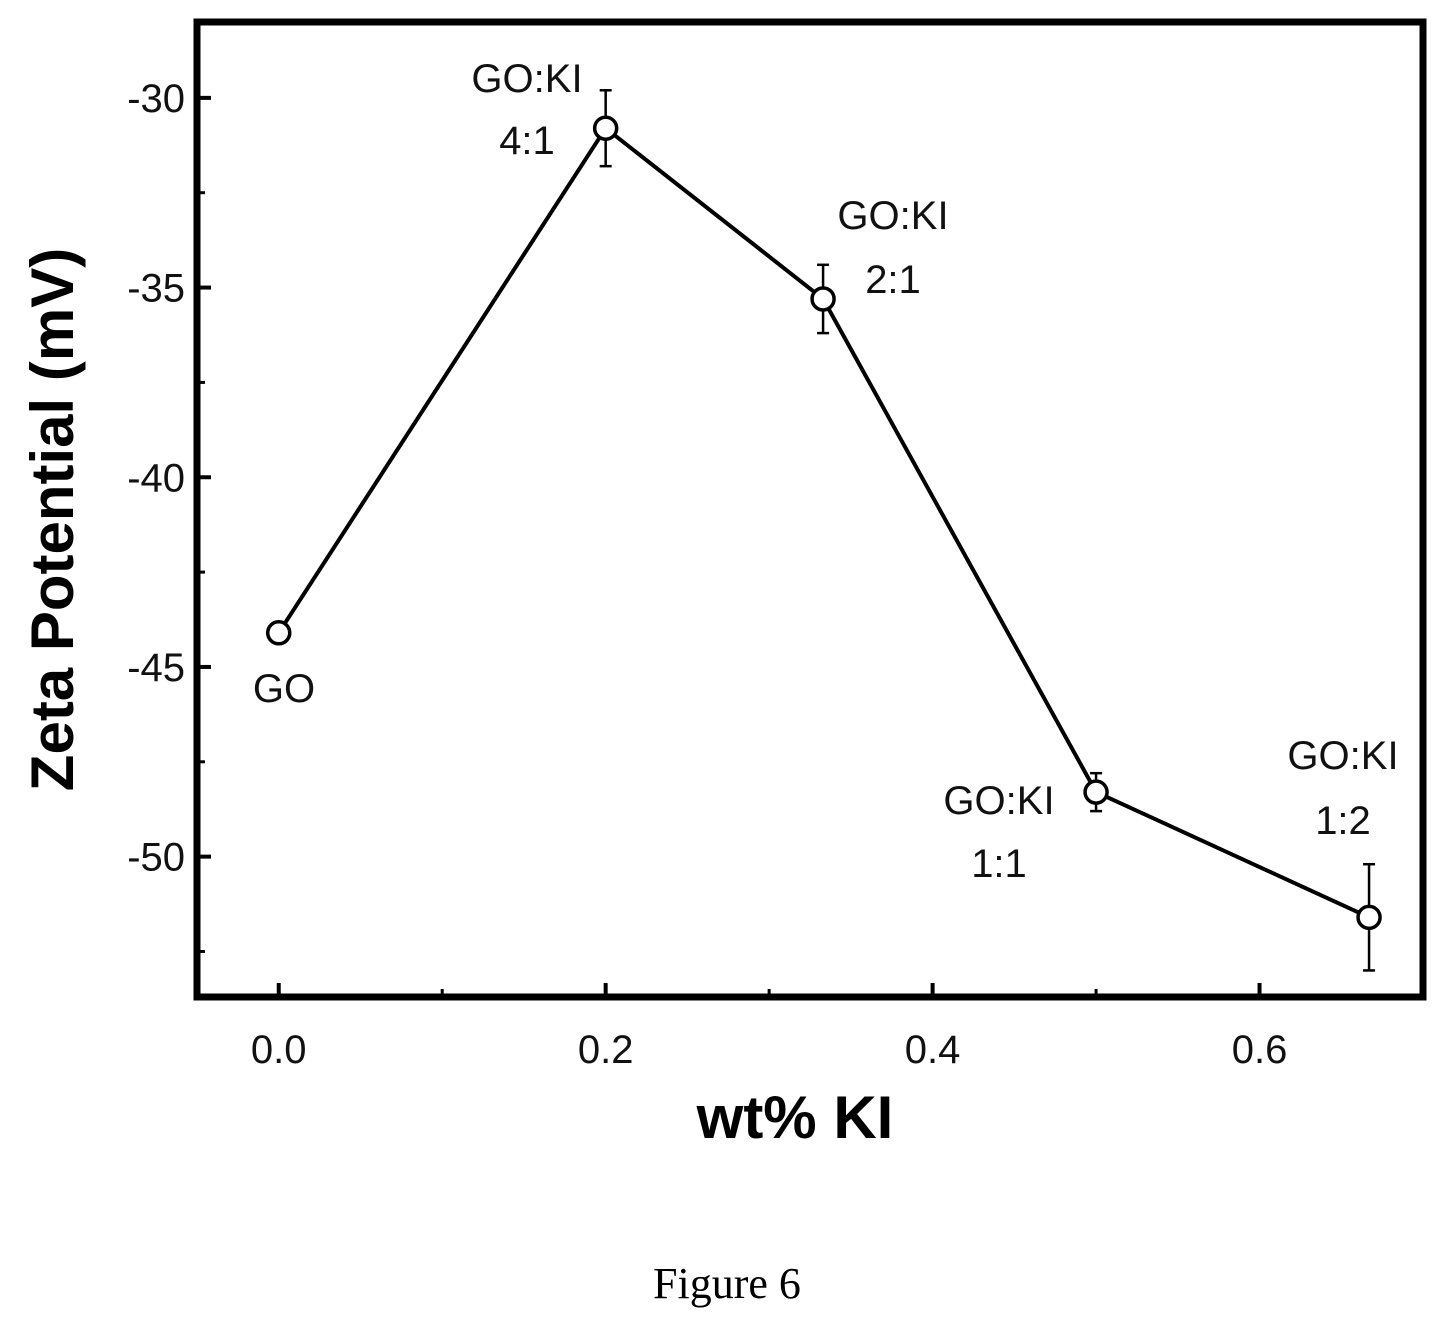 This screenshot has width=1454, height=1332. What do you see at coordinates (527, 141) in the screenshot?
I see `annotation-label: 4:1` at bounding box center [527, 141].